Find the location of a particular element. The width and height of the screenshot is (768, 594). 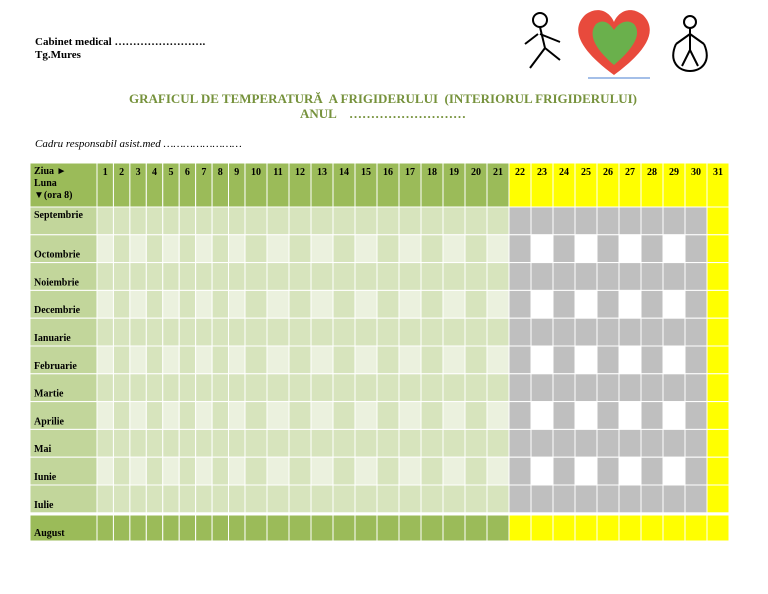

day-label: 28 is located at coordinates (652, 172).